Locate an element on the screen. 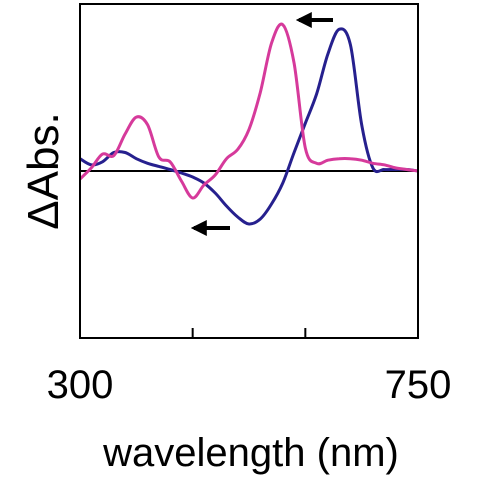  y-axis-label: ΔAbs. is located at coordinates (43, 170).